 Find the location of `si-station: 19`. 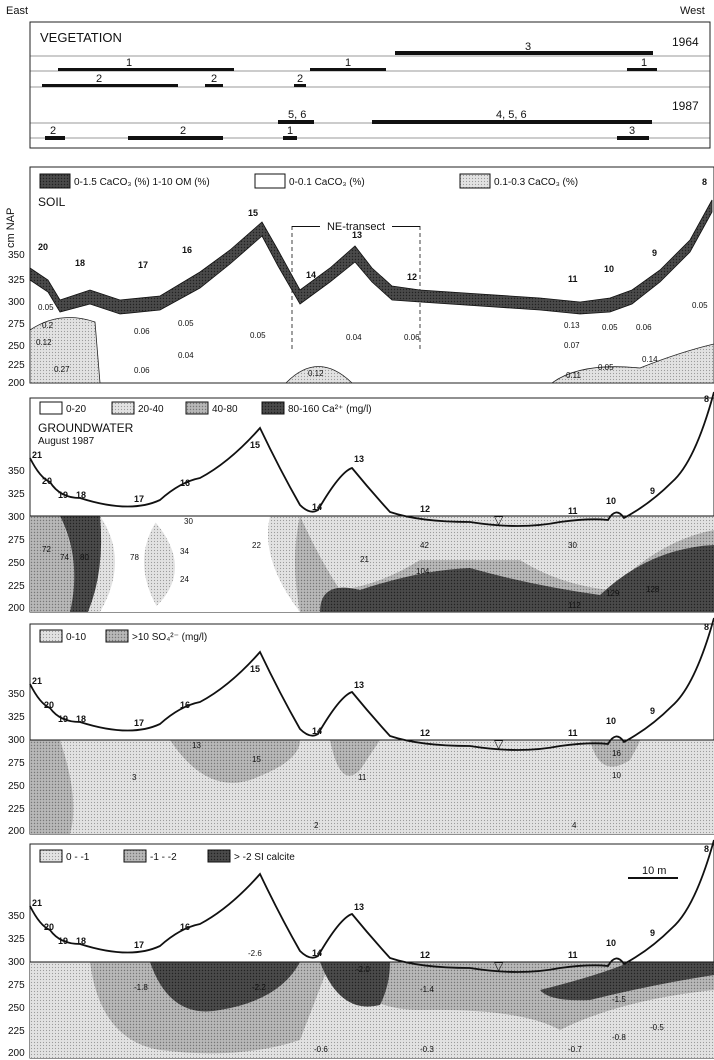

si-station: 19 is located at coordinates (63, 941).